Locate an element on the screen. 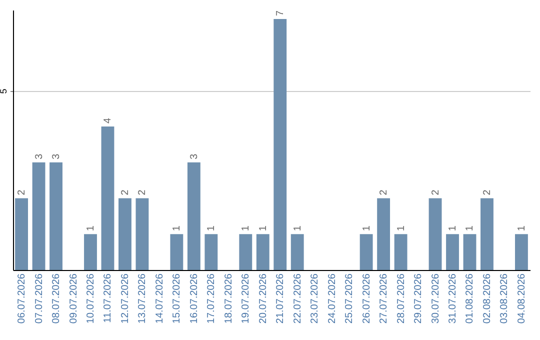 This screenshot has height=340, width=540. x-tick-label: 07.07.2026 is located at coordinates (39, 298).